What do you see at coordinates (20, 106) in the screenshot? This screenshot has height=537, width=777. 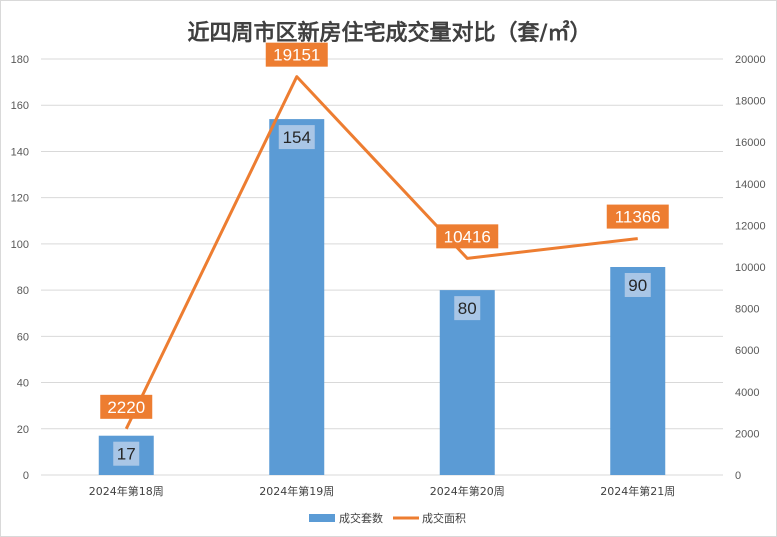 I see `y-left-tick-label: 160` at bounding box center [20, 106].